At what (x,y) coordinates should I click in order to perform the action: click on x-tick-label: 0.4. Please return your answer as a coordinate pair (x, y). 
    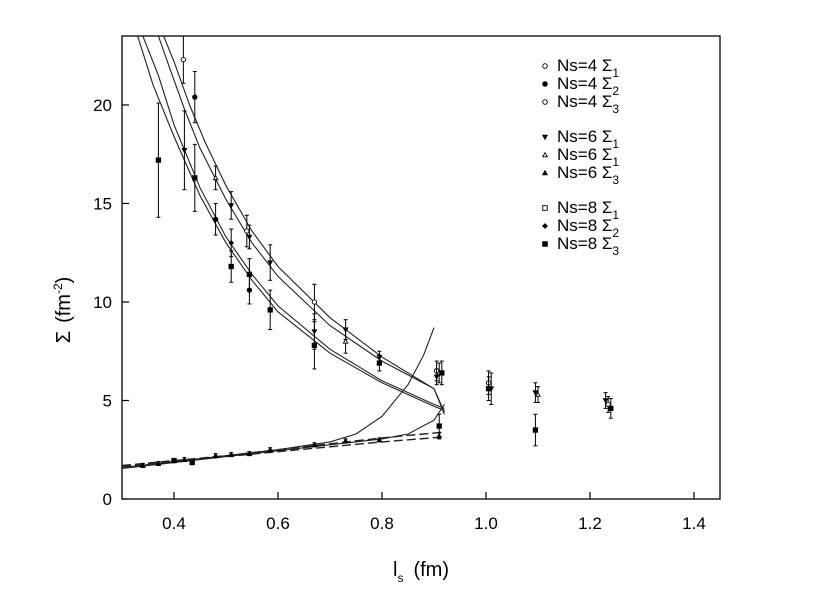
    Looking at the image, I should click on (174, 523).